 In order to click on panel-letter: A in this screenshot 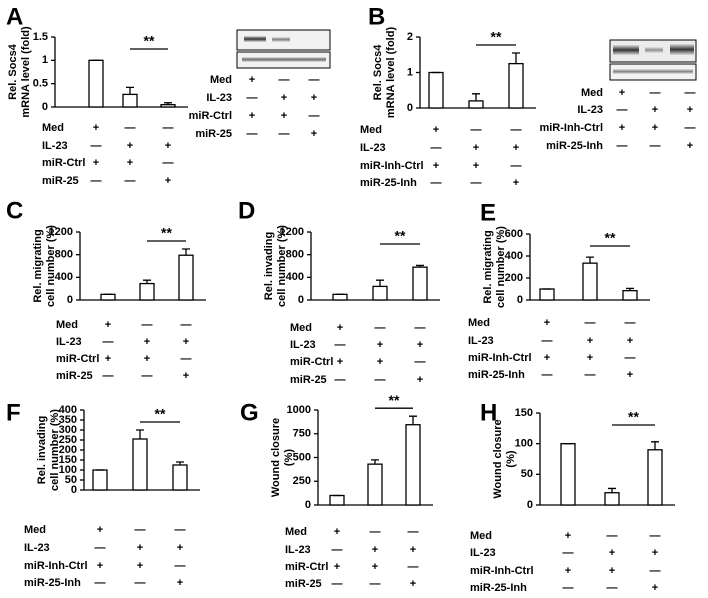, I will do `click(14, 16)`.